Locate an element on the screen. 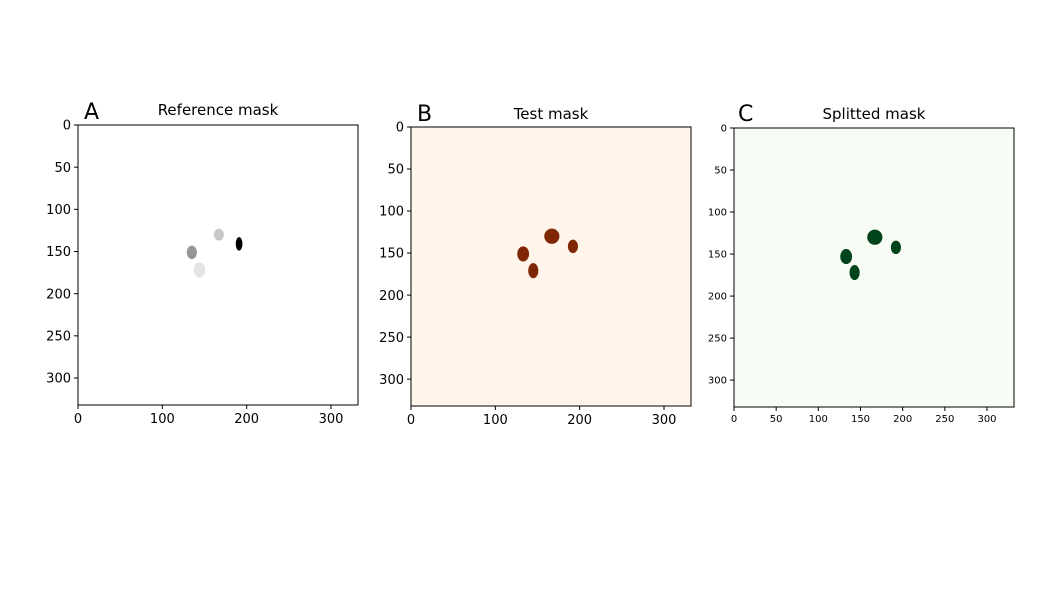  panel-title: Splitted mask is located at coordinates (874, 114).